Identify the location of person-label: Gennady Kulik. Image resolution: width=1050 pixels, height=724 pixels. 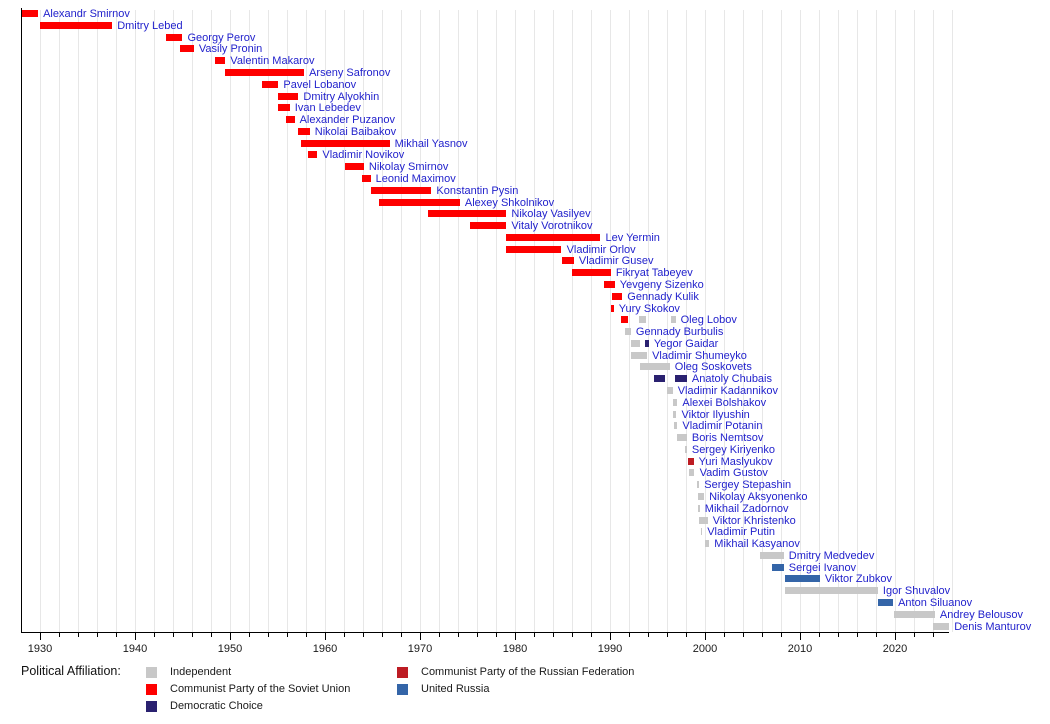
(663, 296).